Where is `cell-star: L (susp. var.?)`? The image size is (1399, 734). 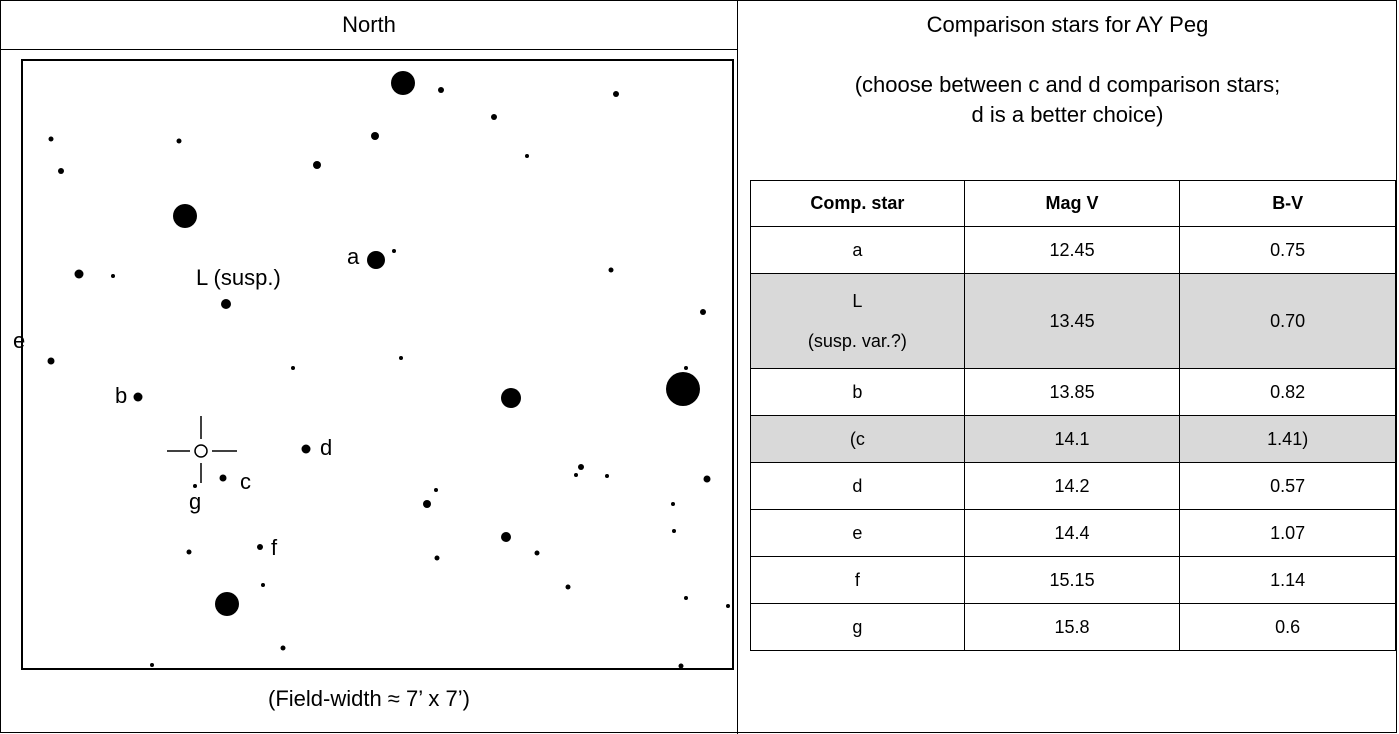 cell-star: L (susp. var.?) is located at coordinates (857, 321).